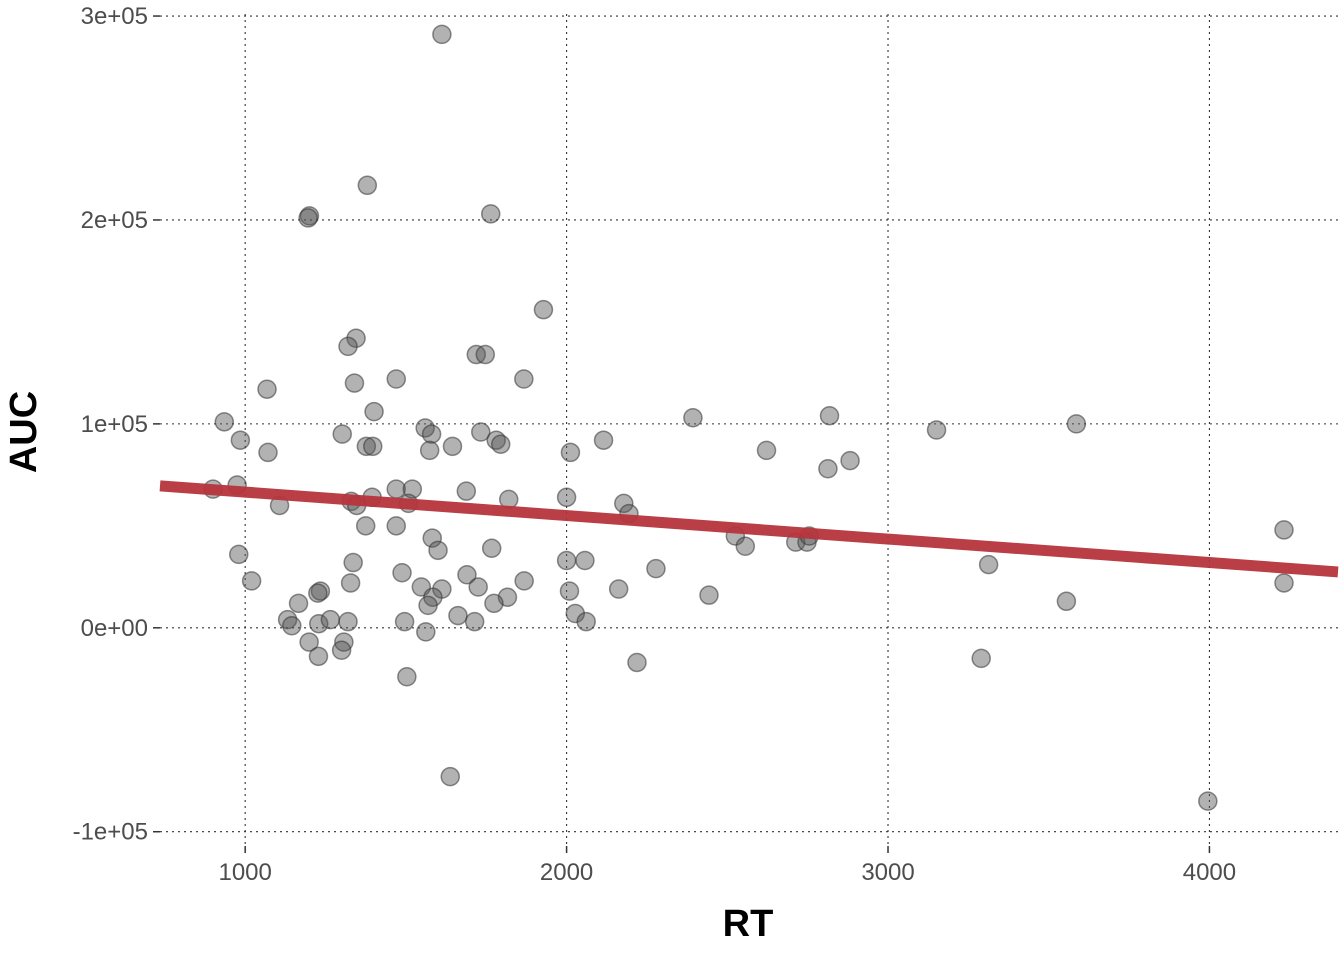  I want to click on trend-layer, so click(749, 529).